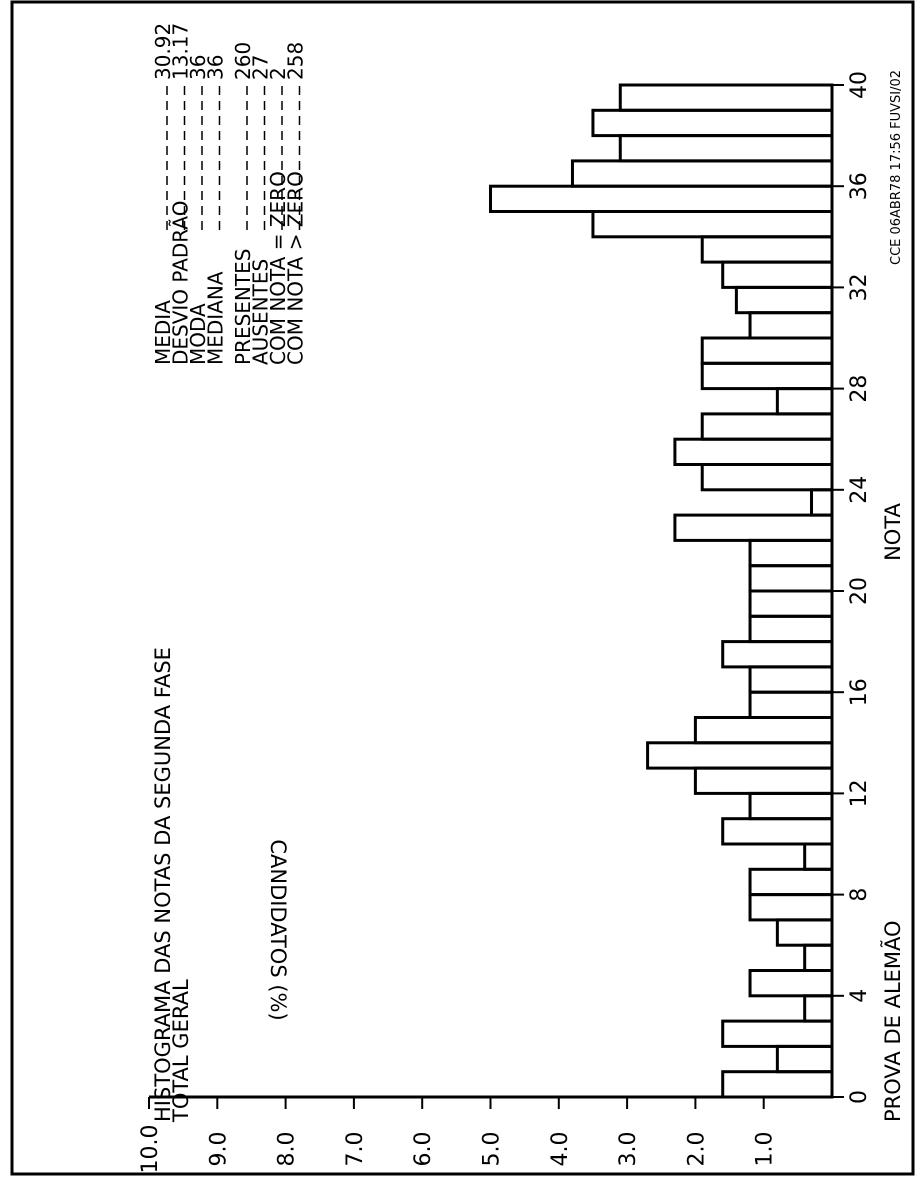 The image size is (920, 1181). What do you see at coordinates (859, 996) in the screenshot?
I see `x-tick-label: 4` at bounding box center [859, 996].